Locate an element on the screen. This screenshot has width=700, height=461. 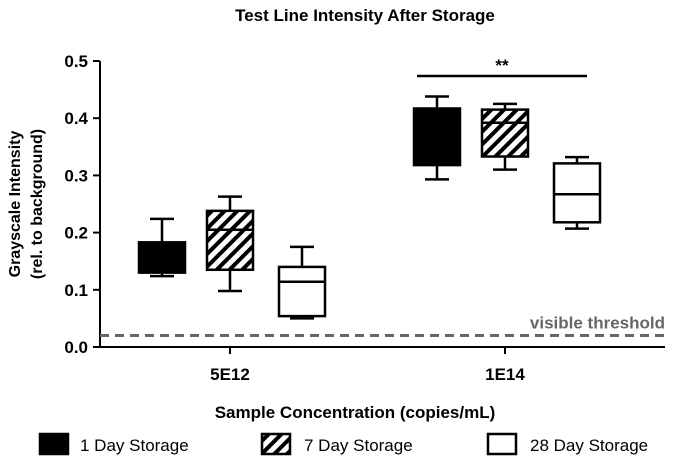
y-tick-label: 0.0 is located at coordinates (76, 347).